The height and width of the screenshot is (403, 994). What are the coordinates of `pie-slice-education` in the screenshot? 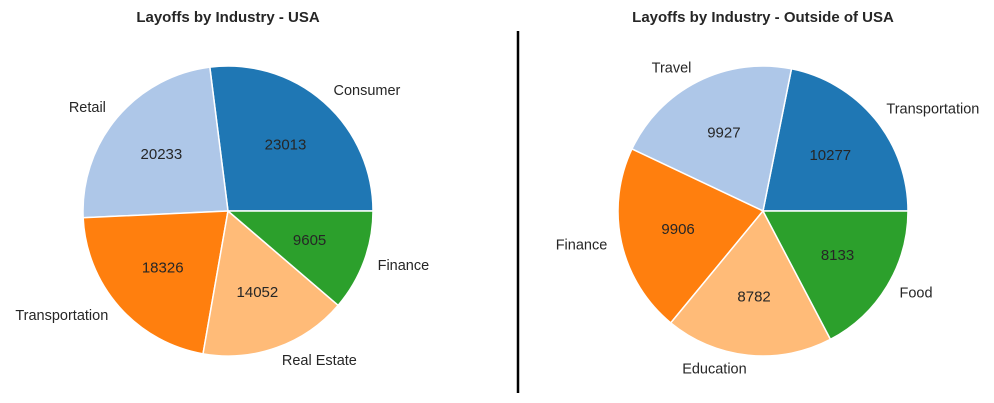 It's located at (751, 283).